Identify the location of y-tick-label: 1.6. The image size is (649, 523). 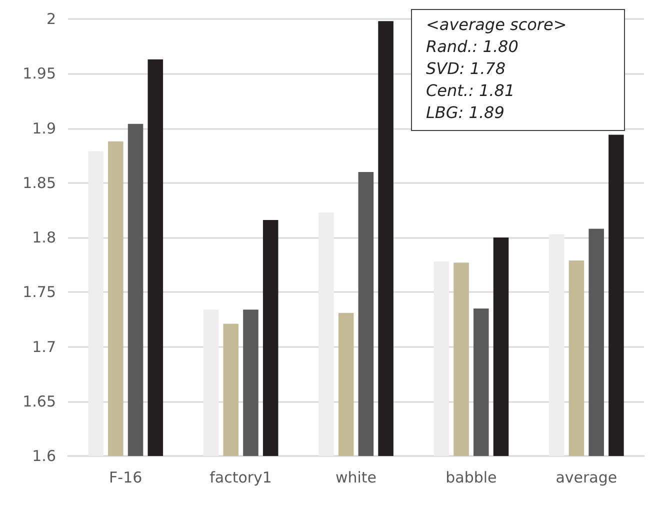
(44, 456).